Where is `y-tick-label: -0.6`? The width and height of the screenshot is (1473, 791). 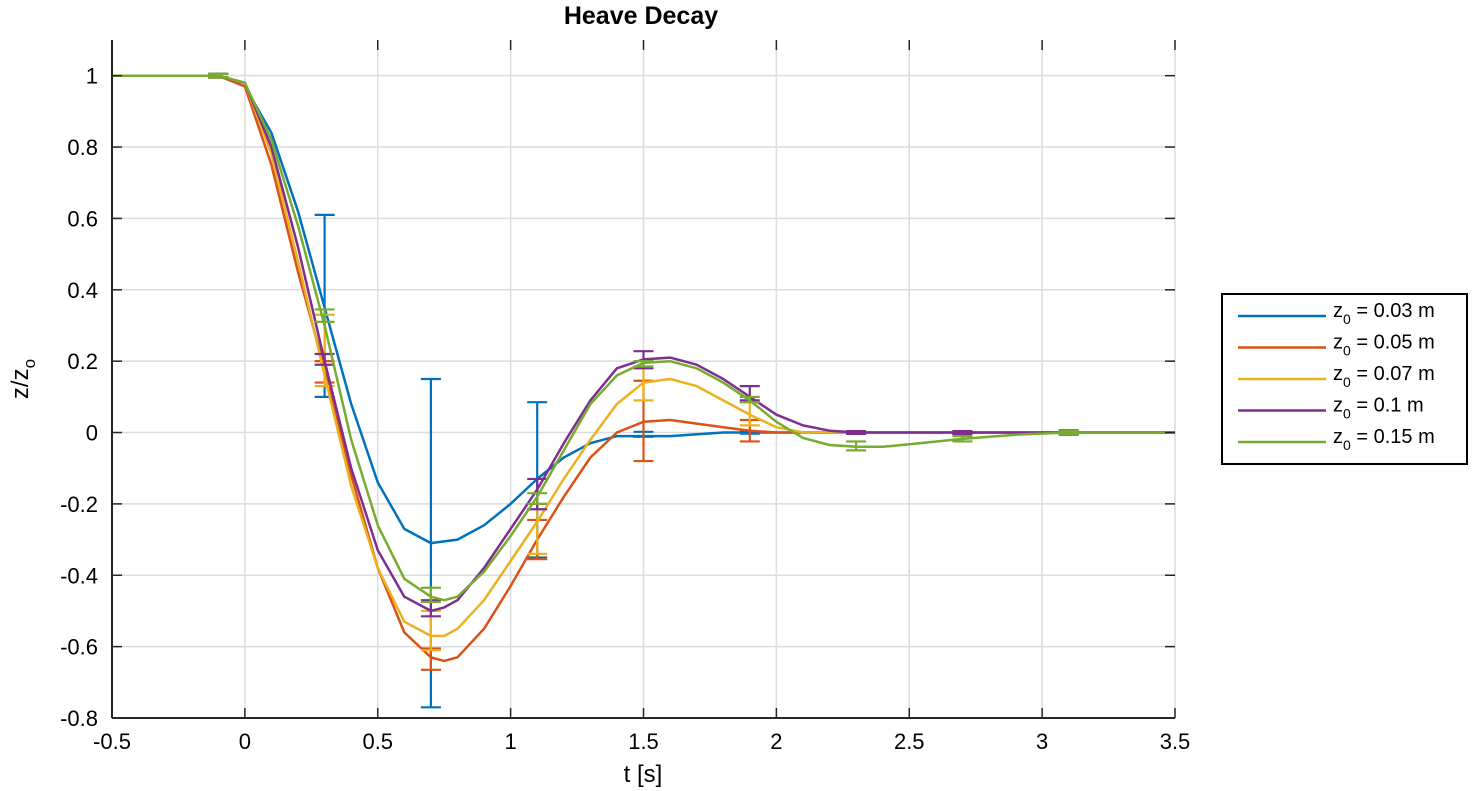
y-tick-label: -0.6 is located at coordinates (79, 647).